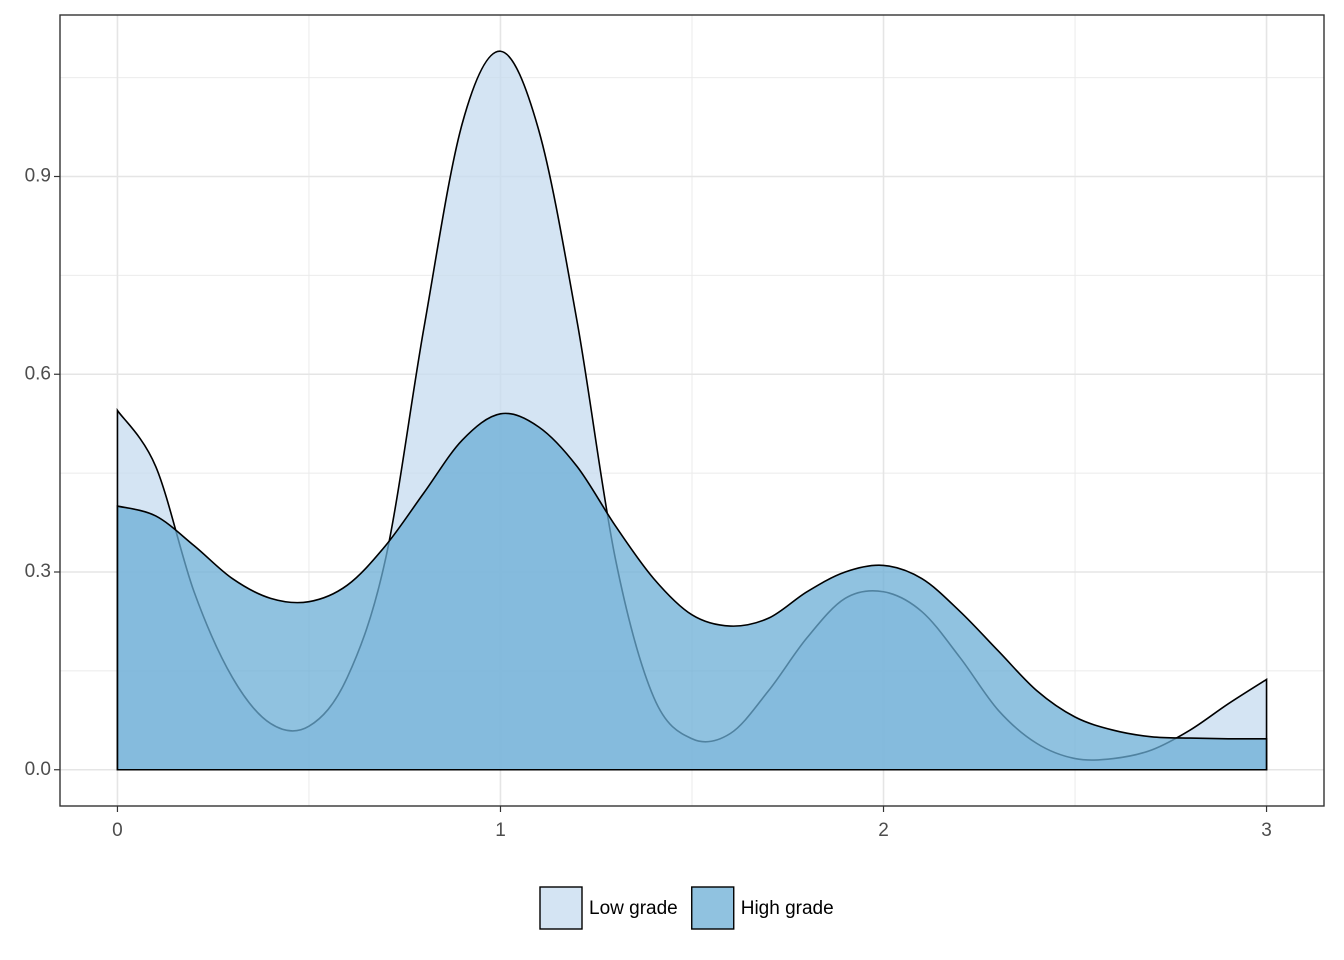 This screenshot has height=960, width=1344. I want to click on x-tick-label: 3, so click(1266, 830).